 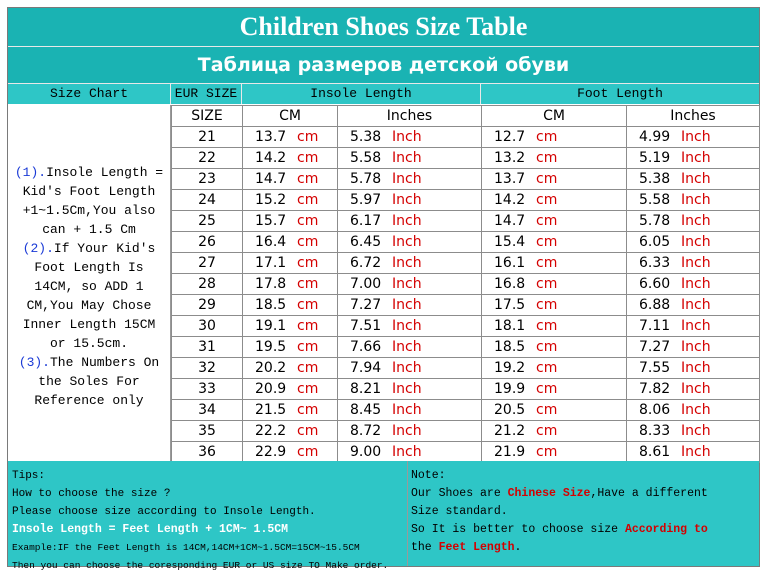 I want to click on foot-inches-cell: 5.58 Inch, so click(x=693, y=200).